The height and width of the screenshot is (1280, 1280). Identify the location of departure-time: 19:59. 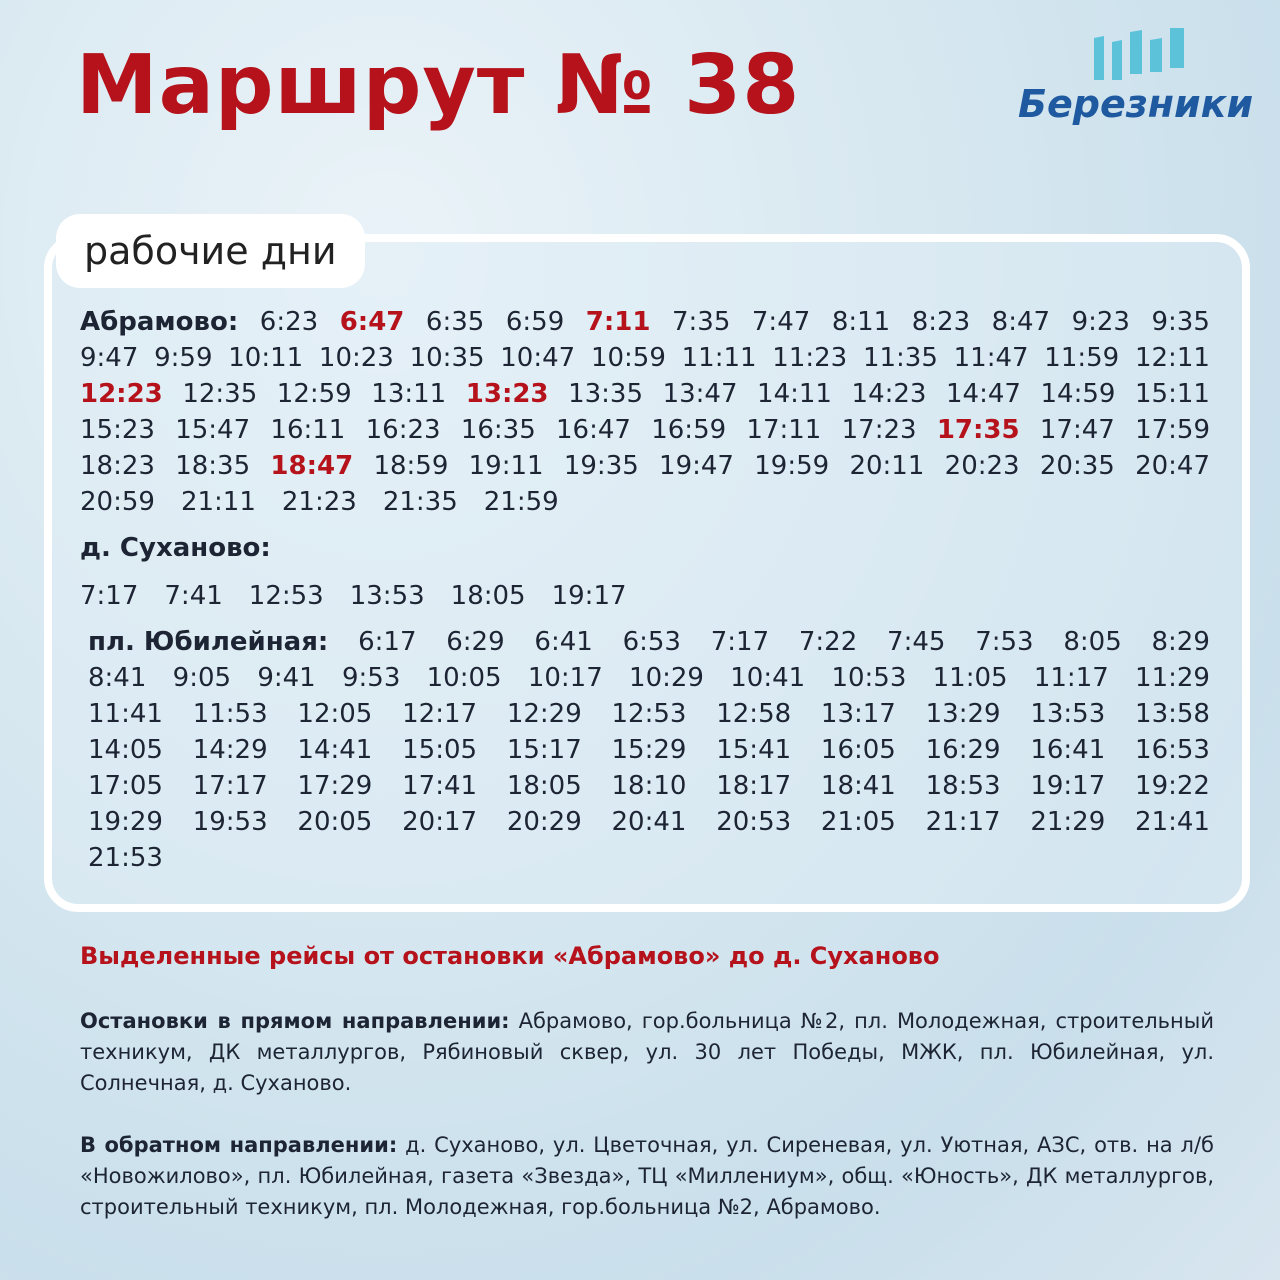
(792, 466).